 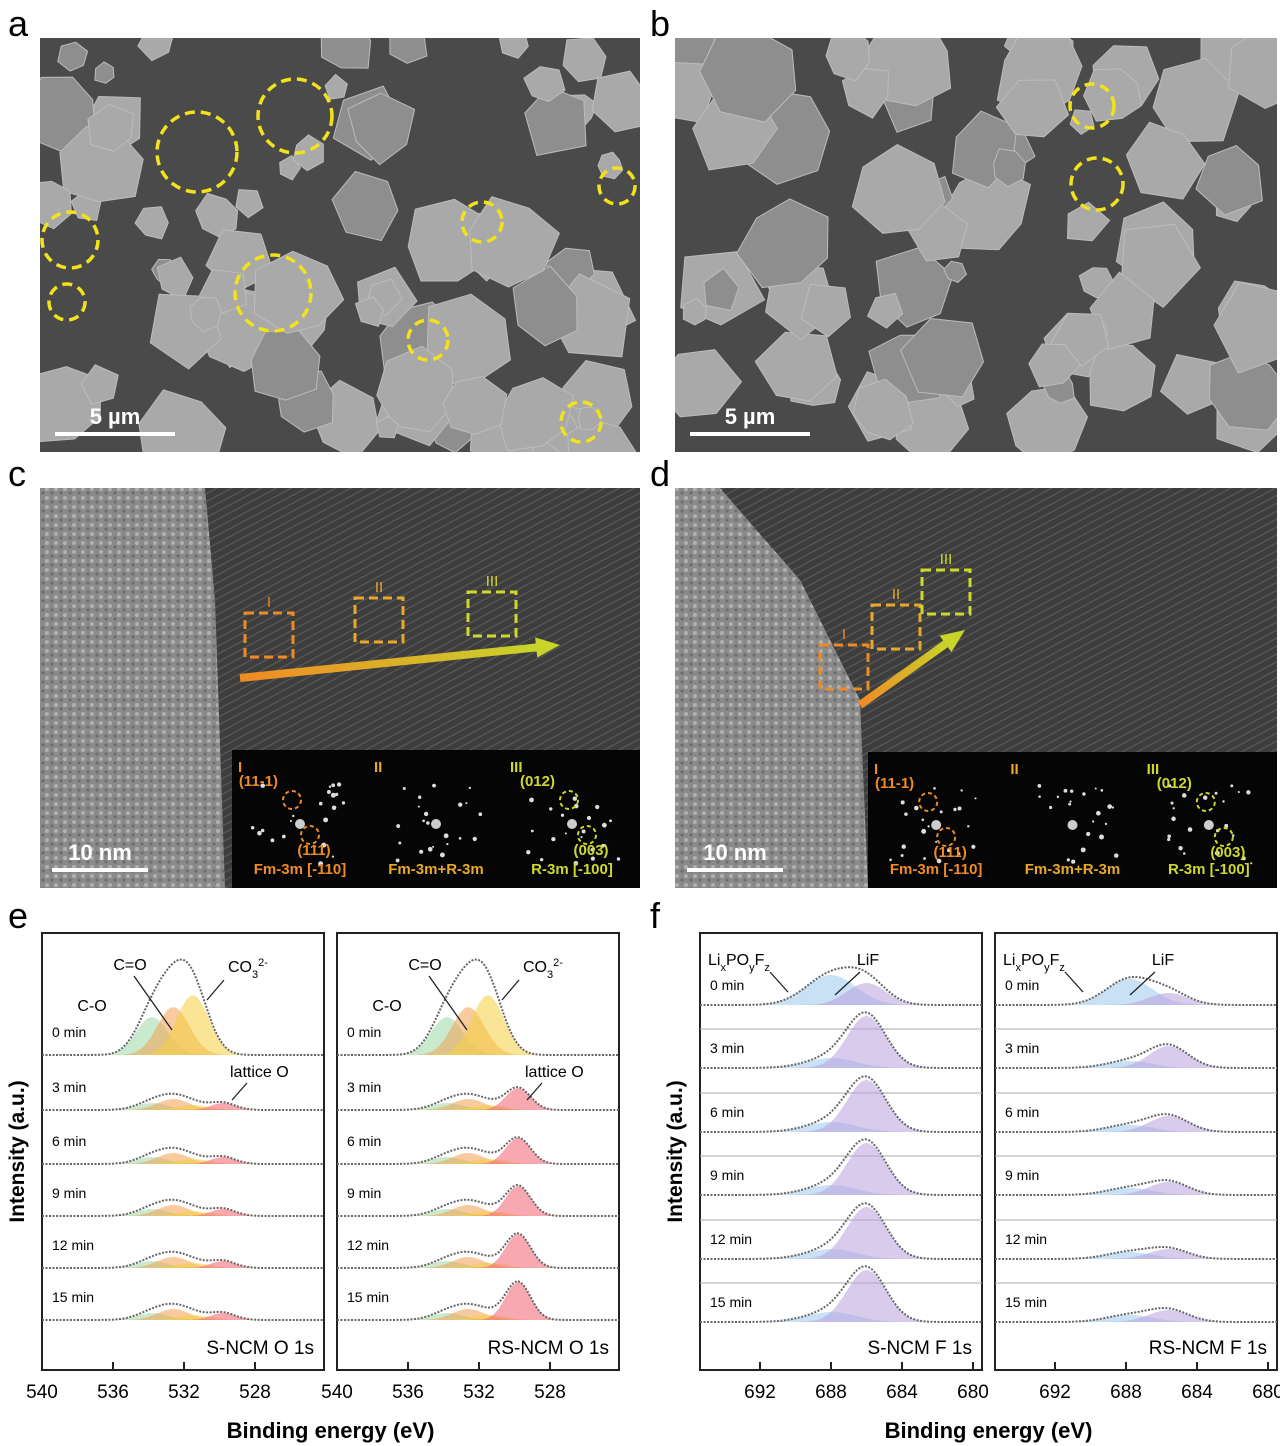 I want to click on fft-phase: Fm-3m+R-3m, so click(x=435, y=869).